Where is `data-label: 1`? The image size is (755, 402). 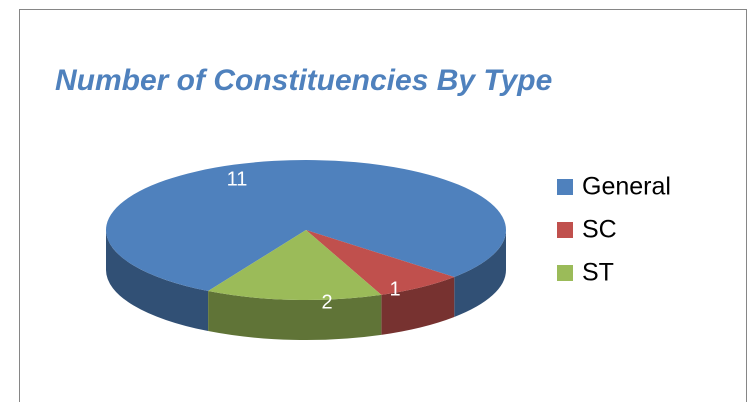
data-label: 1 is located at coordinates (394, 289).